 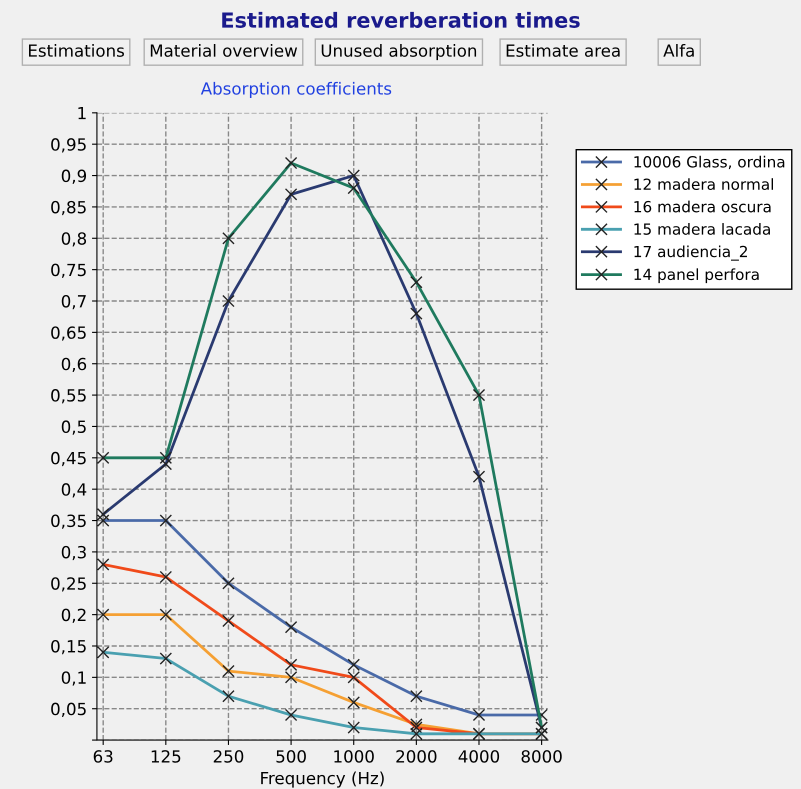 What do you see at coordinates (68, 647) in the screenshot?
I see `y-tick-label: 0,15` at bounding box center [68, 647].